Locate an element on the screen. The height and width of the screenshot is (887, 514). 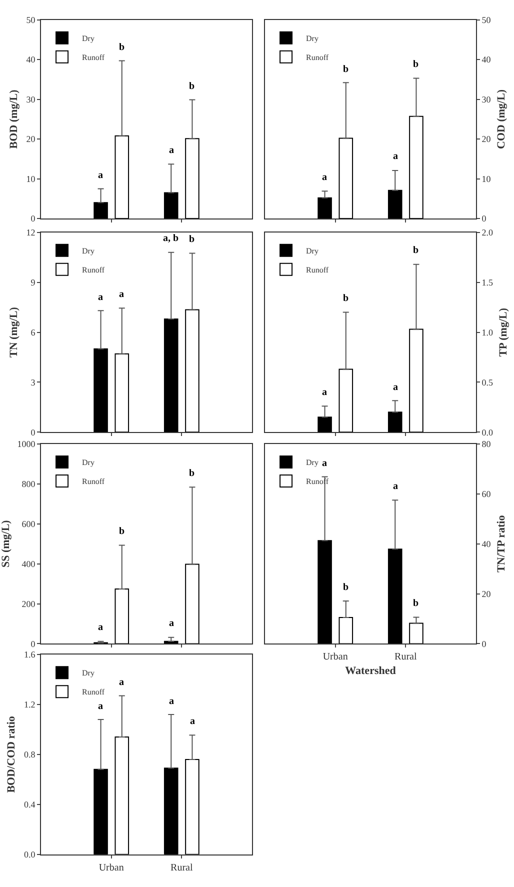
y-tick-label: 12 is located at coordinates (31, 233).